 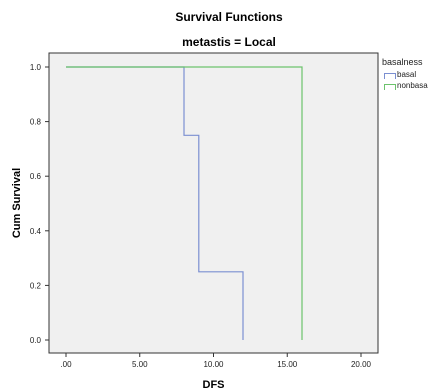 I want to click on legend: basalness basal nonbasa, so click(x=405, y=74).